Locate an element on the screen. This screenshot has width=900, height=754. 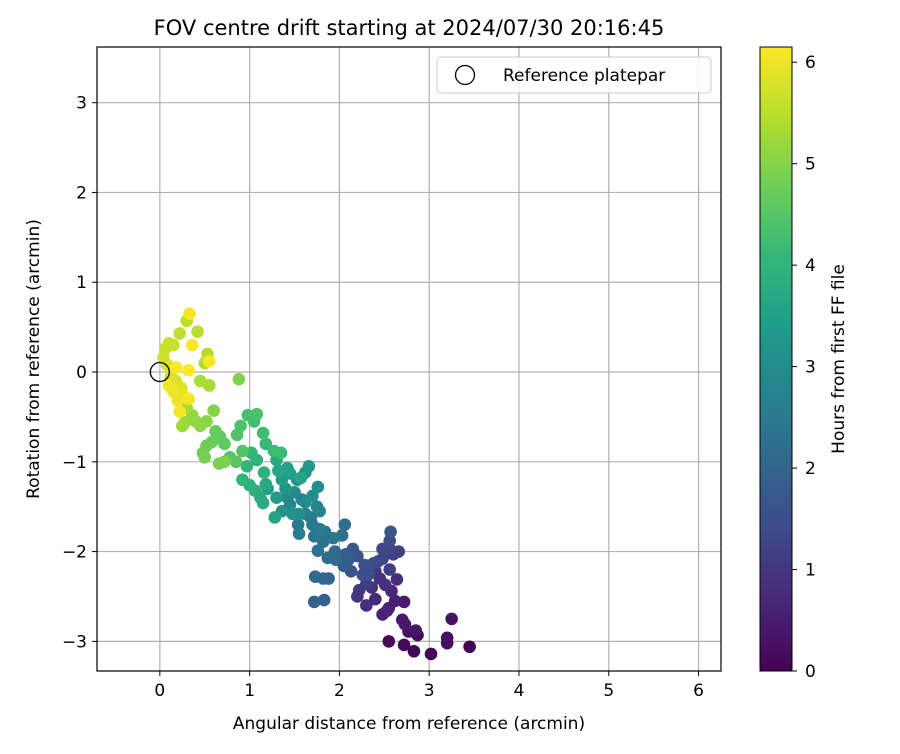
y-tick-label: −1 is located at coordinates (74, 463).